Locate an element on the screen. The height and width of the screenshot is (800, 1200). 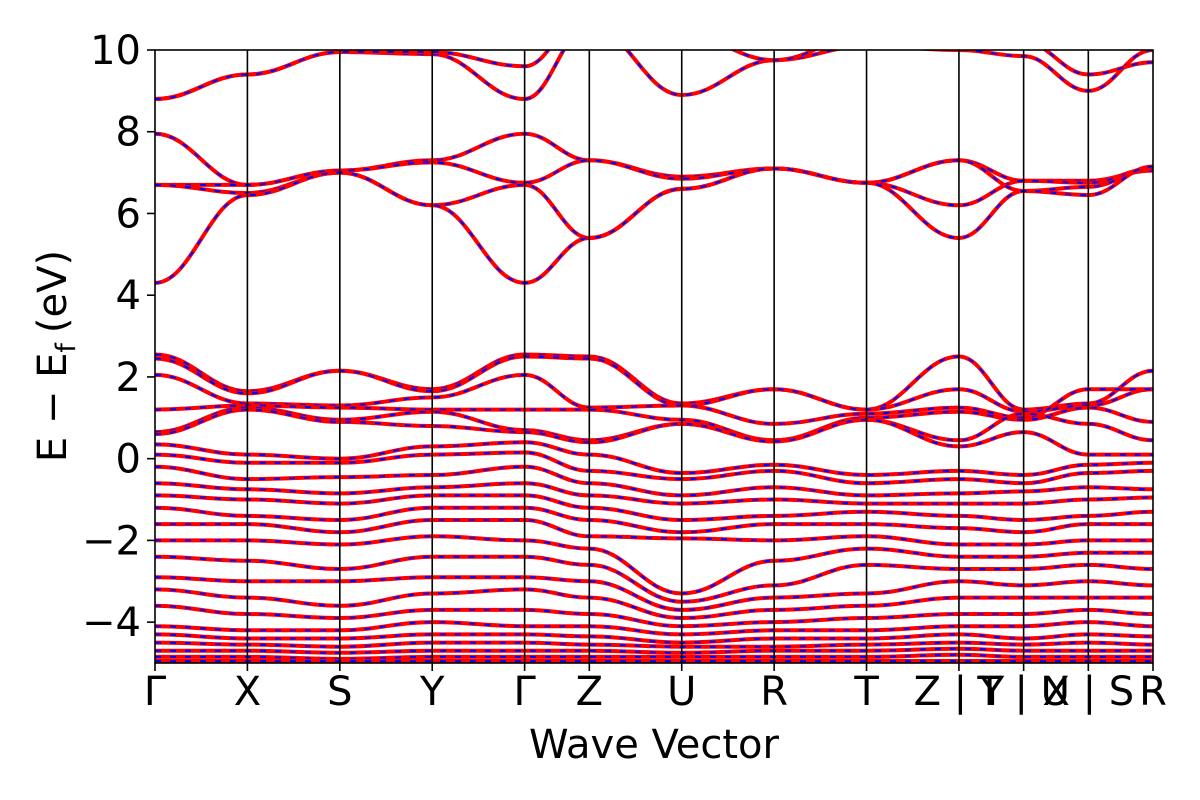
y-axis-label: E − Ef (eV) is located at coordinates (56, 356).